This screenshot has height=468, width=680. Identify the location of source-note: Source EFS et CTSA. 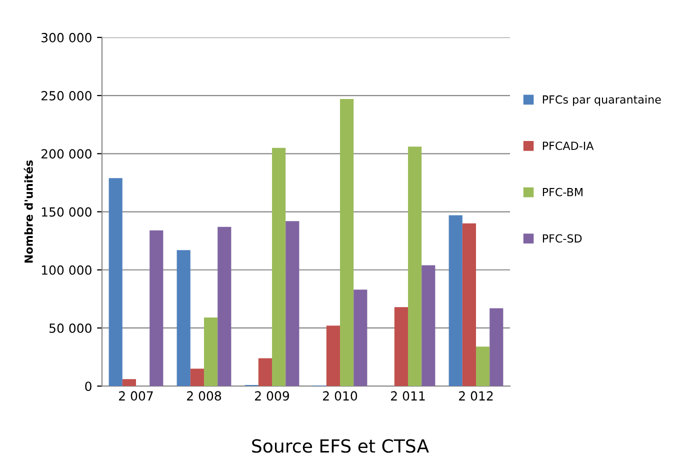
(340, 446).